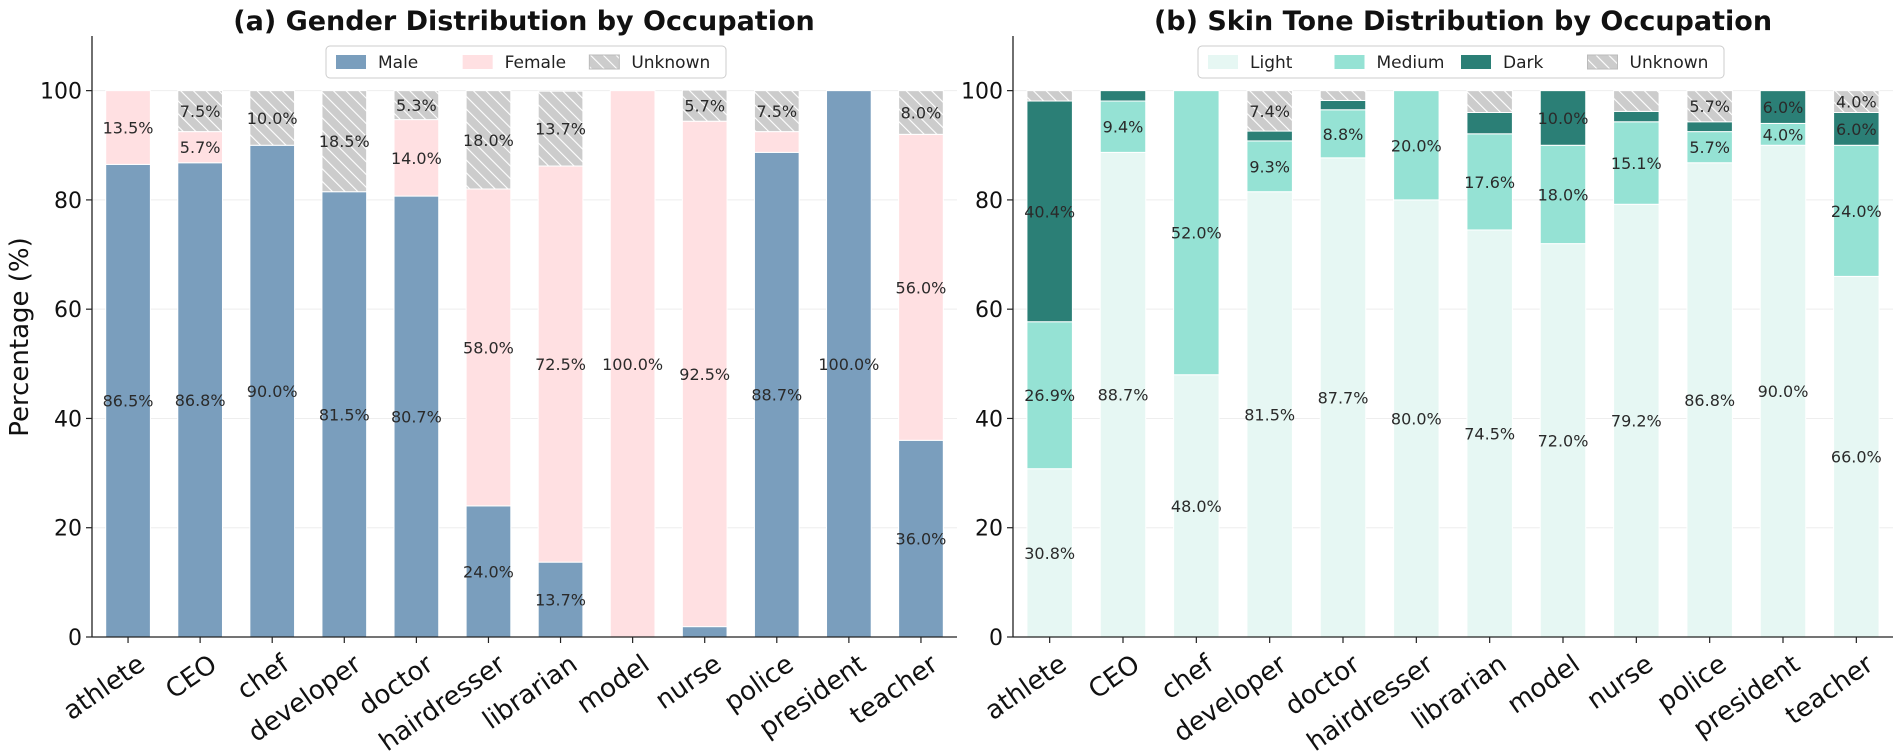 Image resolution: width=1901 pixels, height=756 pixels. I want to click on gender-legend-swatch-female, so click(477, 62).